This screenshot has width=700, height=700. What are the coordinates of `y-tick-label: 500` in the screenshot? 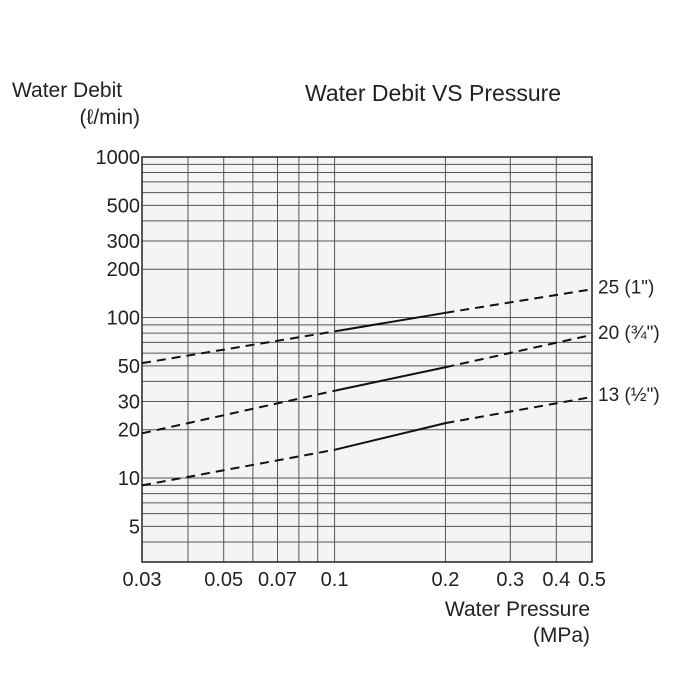 It's located at (123, 206).